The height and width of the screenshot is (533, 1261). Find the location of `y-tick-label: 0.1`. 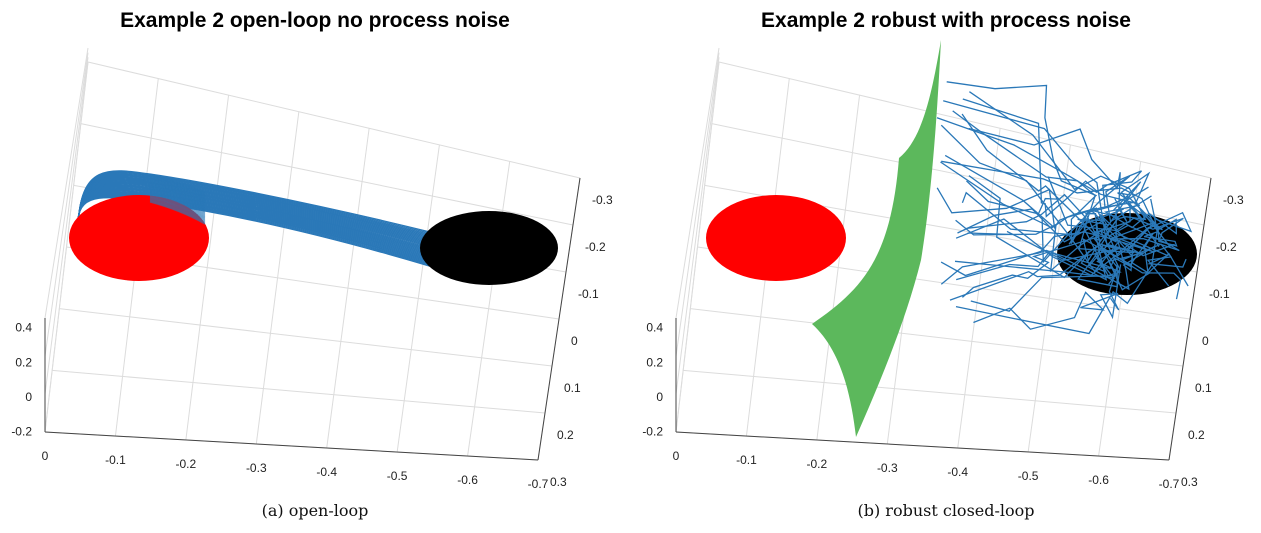

y-tick-label: 0.1 is located at coordinates (1203, 388).